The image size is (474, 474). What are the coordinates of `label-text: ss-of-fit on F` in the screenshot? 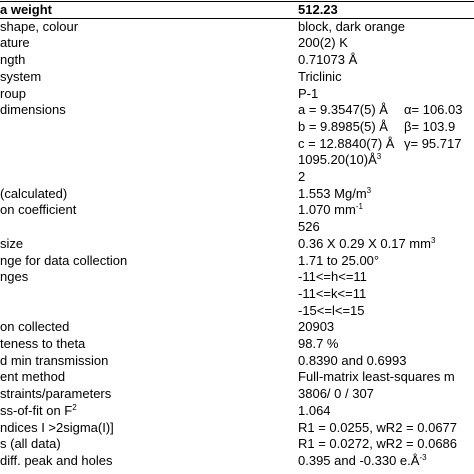 It's located at (36, 410).